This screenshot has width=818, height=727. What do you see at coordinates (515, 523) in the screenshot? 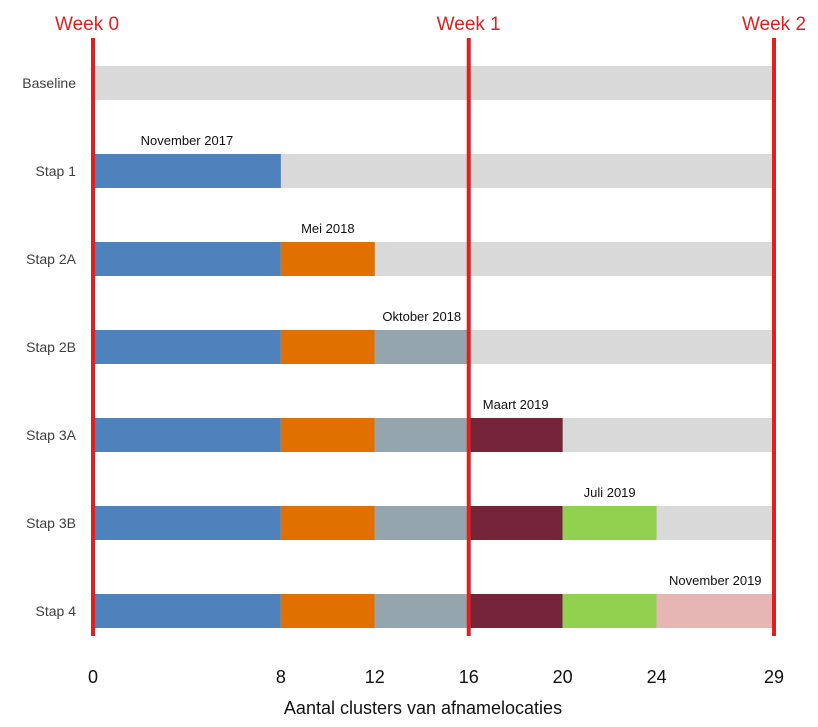
I see `bar-segment-stap-3b-s4` at bounding box center [515, 523].